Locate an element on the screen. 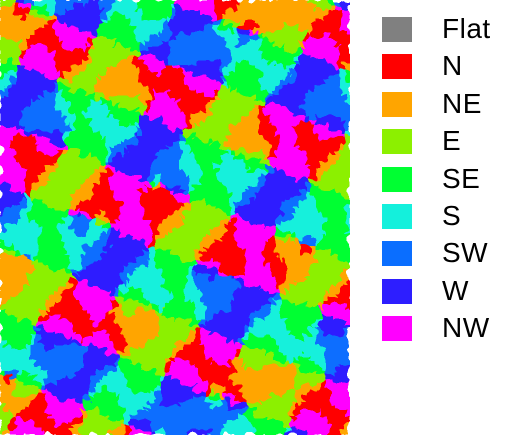 This screenshot has width=517, height=435. legend-item-nw: NW is located at coordinates (447, 330).